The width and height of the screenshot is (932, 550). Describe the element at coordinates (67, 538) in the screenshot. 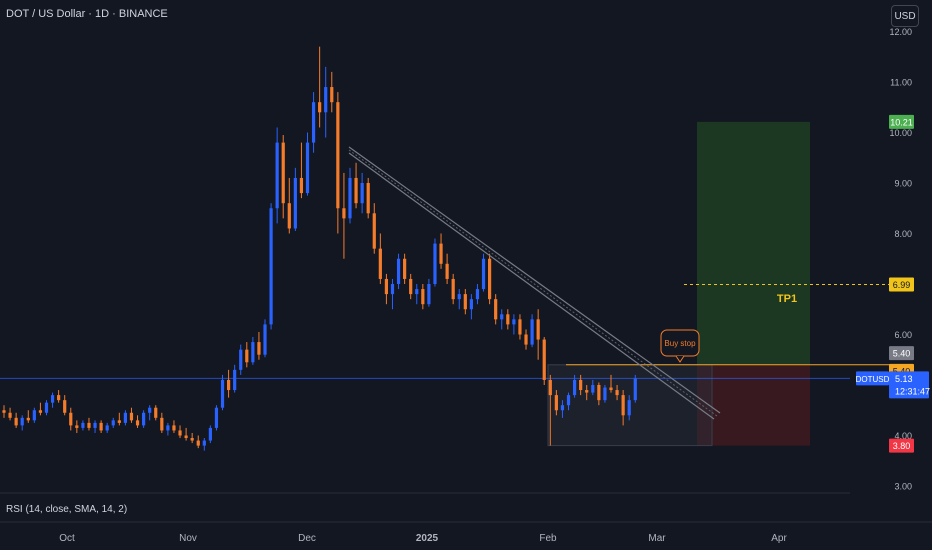

I see `x-tick-label: Oct` at that location.